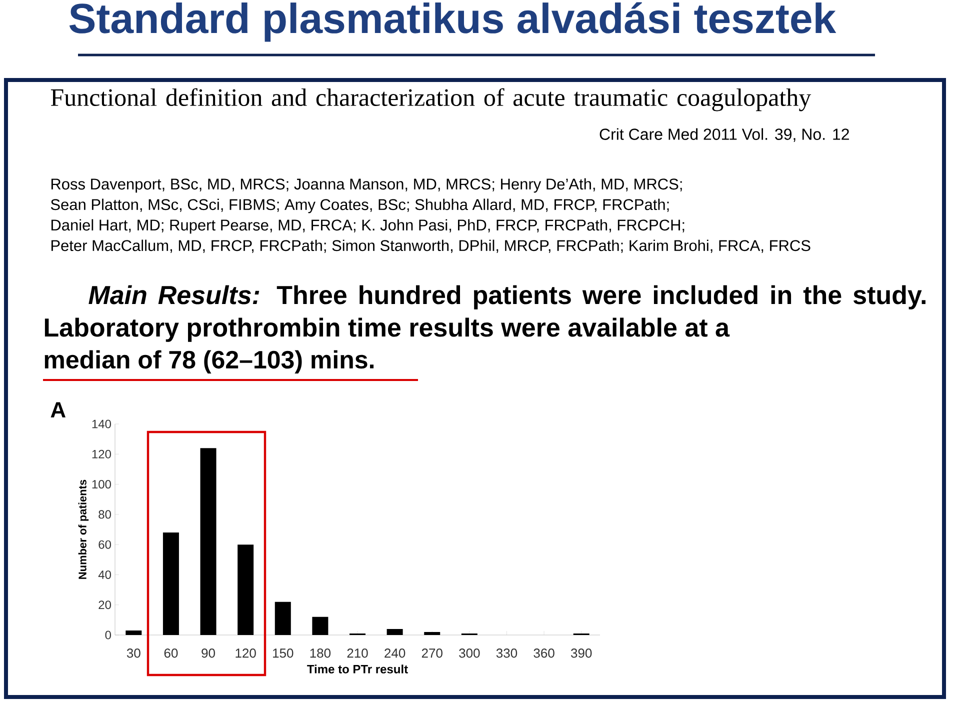 This screenshot has width=960, height=705. Describe the element at coordinates (102, 454) in the screenshot. I see `y-tick-label: 120` at that location.